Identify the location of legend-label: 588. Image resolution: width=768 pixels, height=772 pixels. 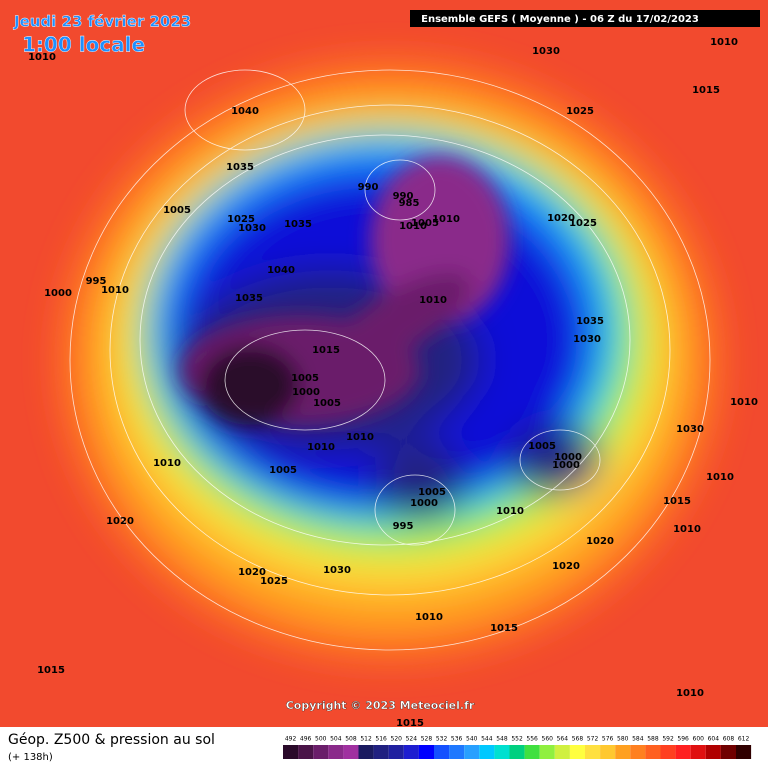
(653, 739).